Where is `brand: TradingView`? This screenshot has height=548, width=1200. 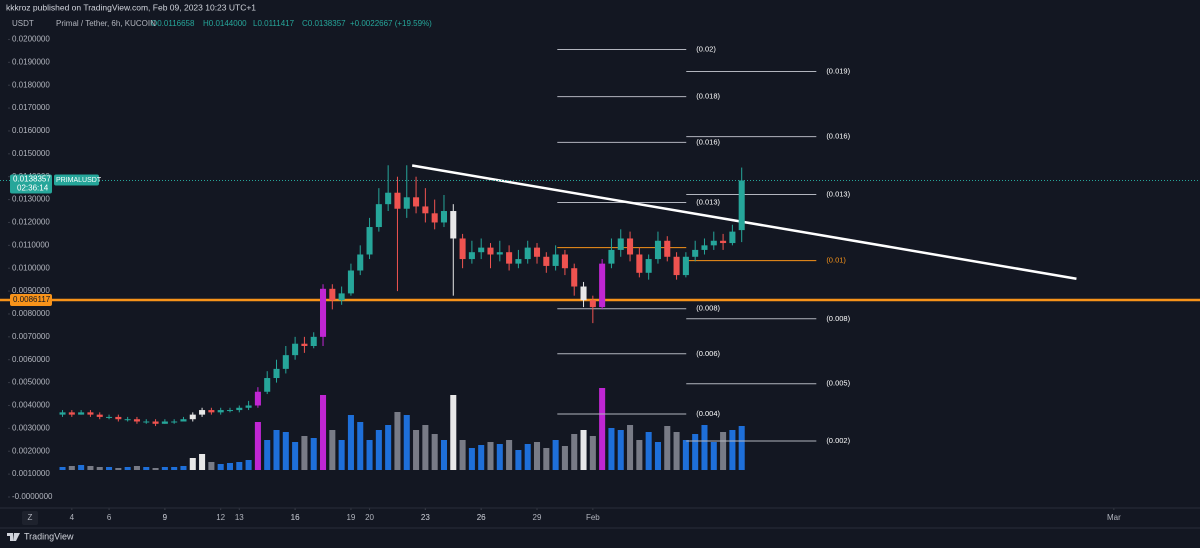 brand: TradingView is located at coordinates (49, 536).